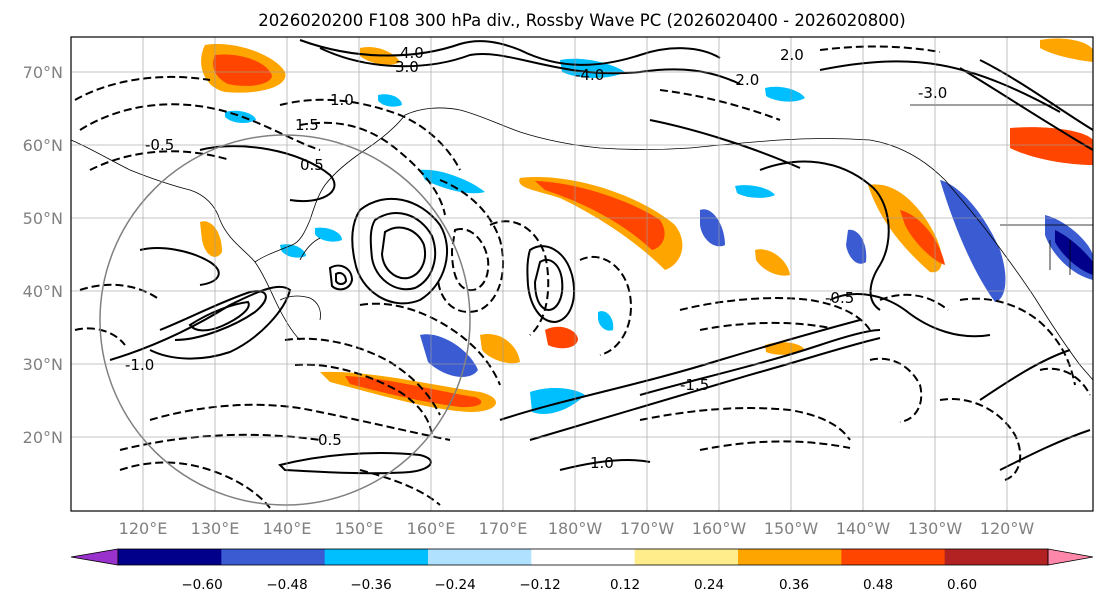 Image resolution: width=1105 pixels, height=604 pixels. Describe the element at coordinates (719, 528) in the screenshot. I see `lon-tick: 160°W` at that location.